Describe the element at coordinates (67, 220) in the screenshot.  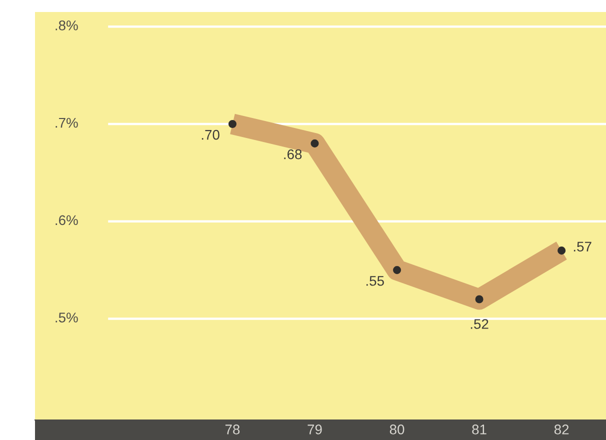
I see `y-tick-label: .6%` at that location.